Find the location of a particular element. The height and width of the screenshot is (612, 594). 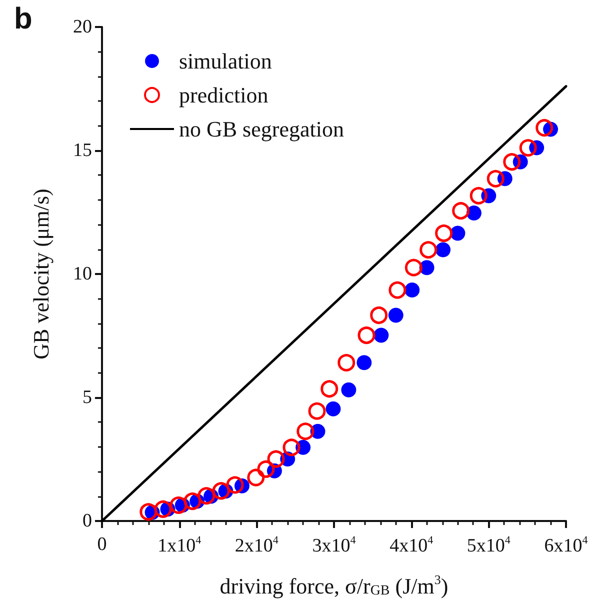

y-tick-label: 0 is located at coordinates (87, 521).